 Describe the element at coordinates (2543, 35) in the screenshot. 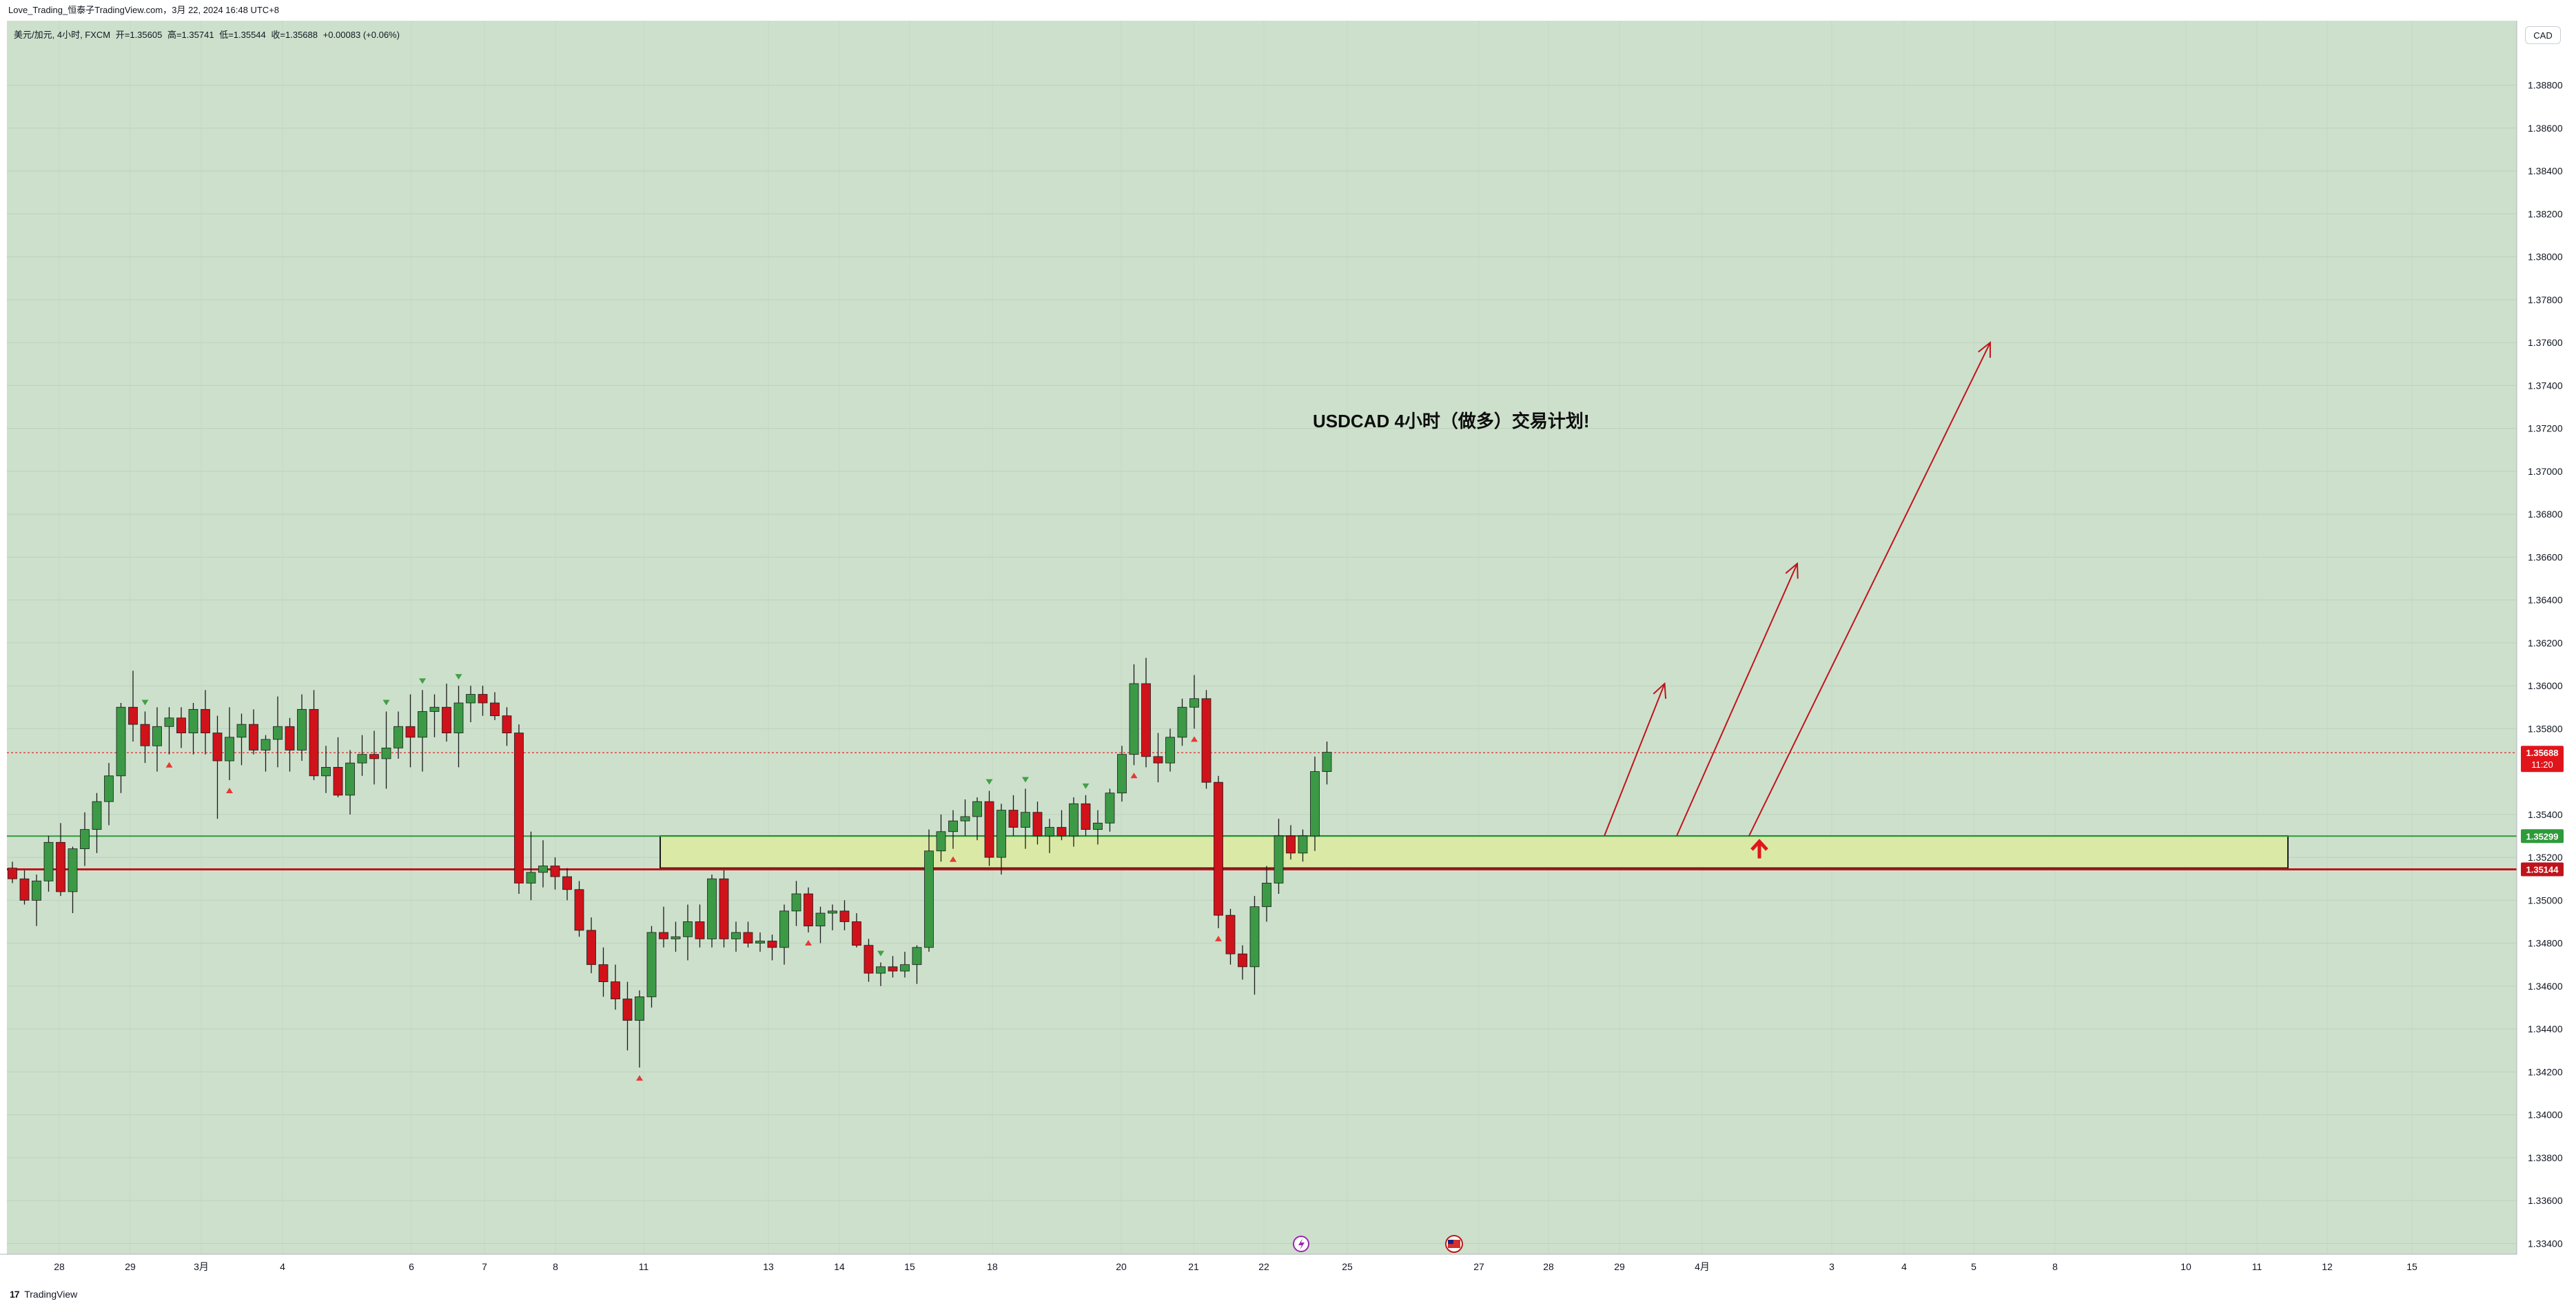

I see `currency-button: CAD` at that location.